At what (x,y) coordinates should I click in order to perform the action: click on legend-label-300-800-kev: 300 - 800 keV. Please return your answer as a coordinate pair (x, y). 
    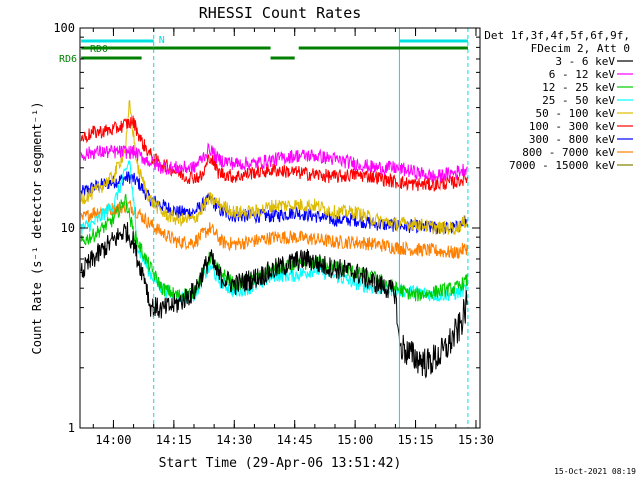
    Looking at the image, I should click on (572, 139).